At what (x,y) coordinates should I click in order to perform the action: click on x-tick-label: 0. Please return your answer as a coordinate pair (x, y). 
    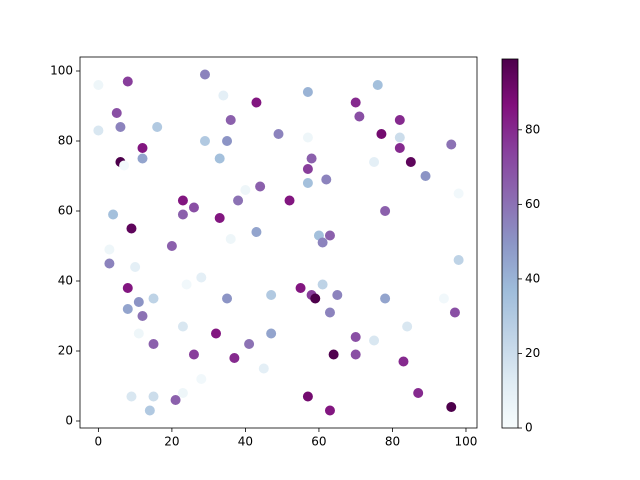
    Looking at the image, I should click on (99, 442).